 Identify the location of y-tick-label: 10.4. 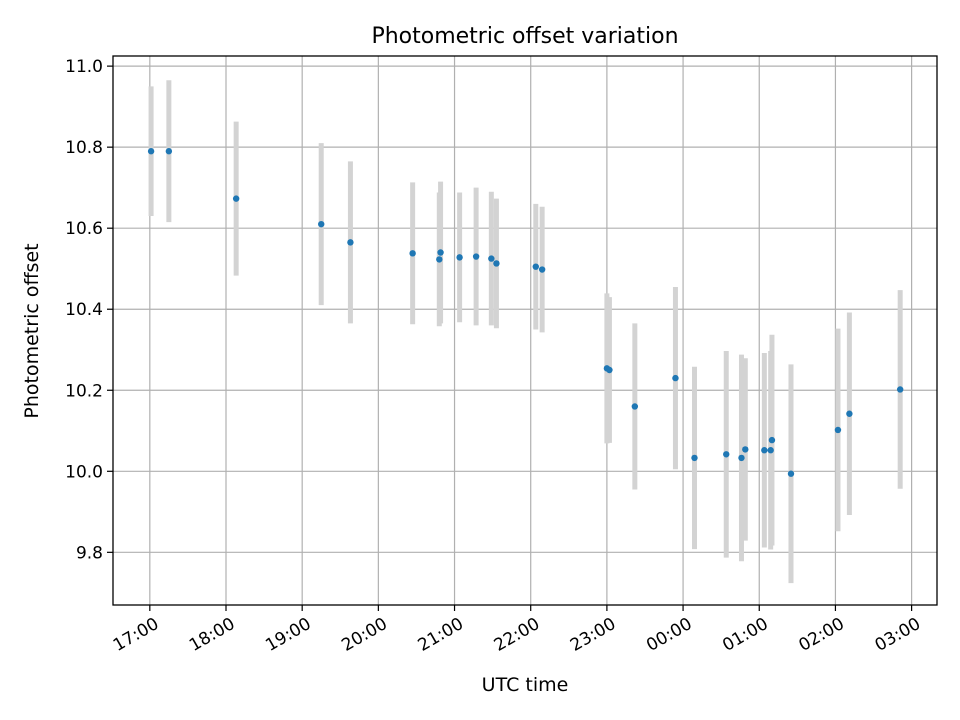
(84, 310).